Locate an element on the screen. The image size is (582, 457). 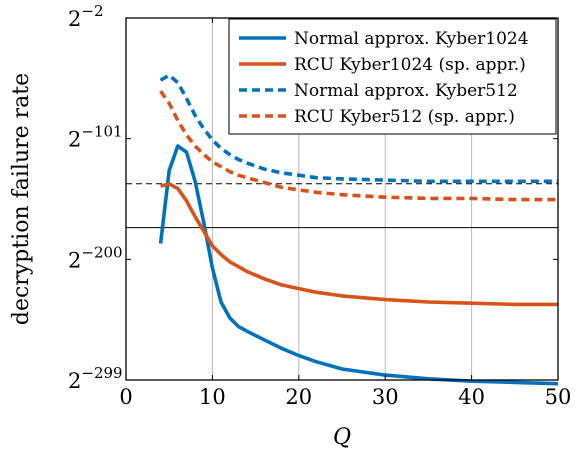
x-tick-label: 40 is located at coordinates (471, 397).